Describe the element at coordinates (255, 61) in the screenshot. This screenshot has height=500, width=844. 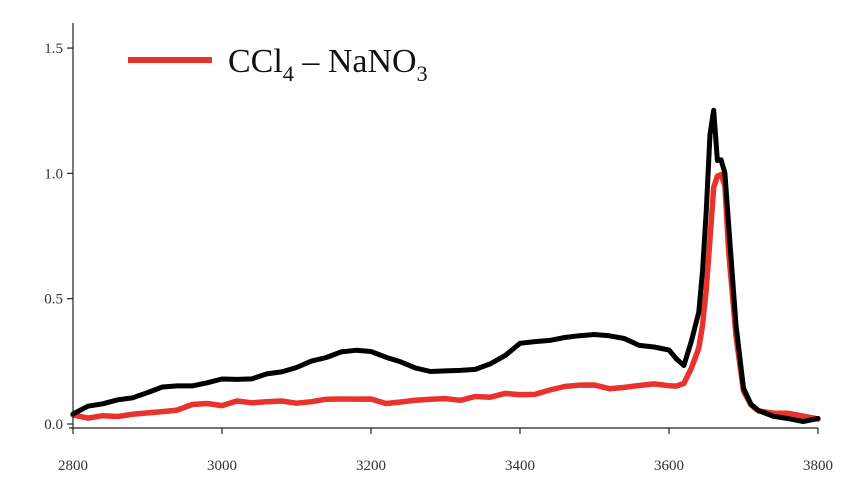
I see `legend-label-main: CCl` at that location.